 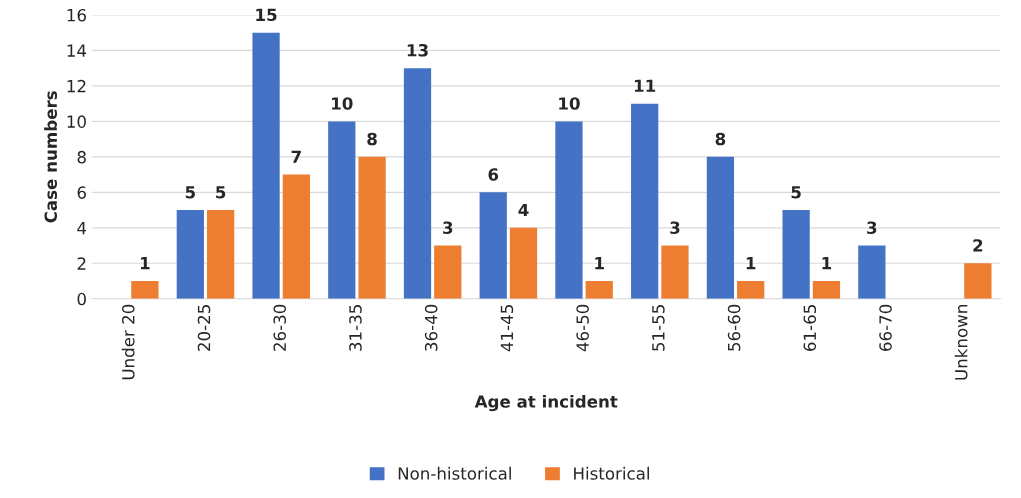 I want to click on y-tick-label: 4, so click(x=82, y=228).